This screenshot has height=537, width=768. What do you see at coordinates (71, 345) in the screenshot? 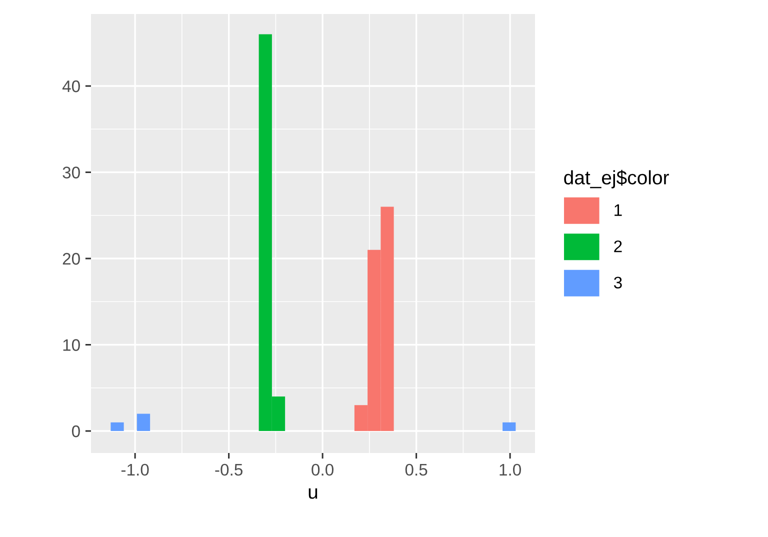
I see `y-tick-label: 10` at bounding box center [71, 345].